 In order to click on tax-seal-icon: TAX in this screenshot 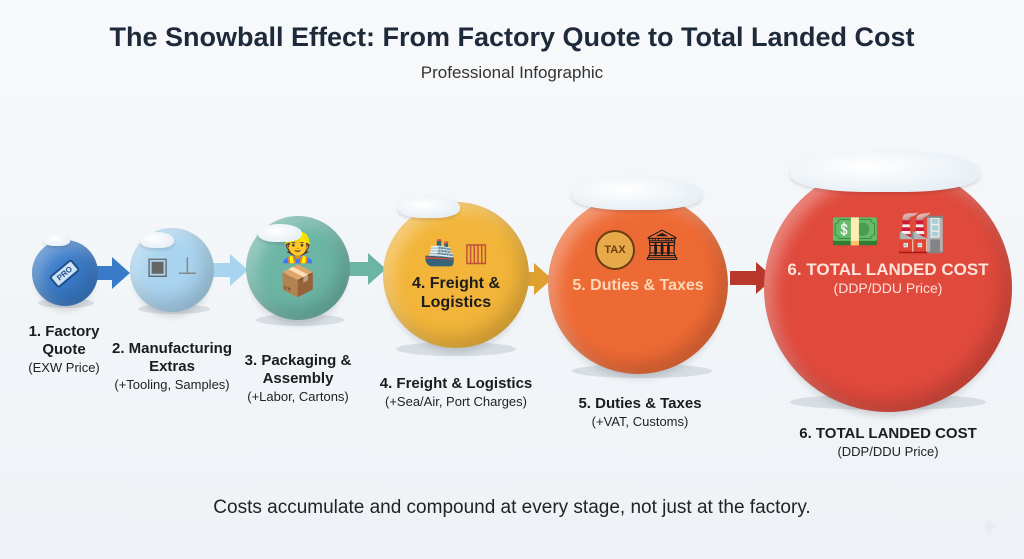, I will do `click(614, 250)`.